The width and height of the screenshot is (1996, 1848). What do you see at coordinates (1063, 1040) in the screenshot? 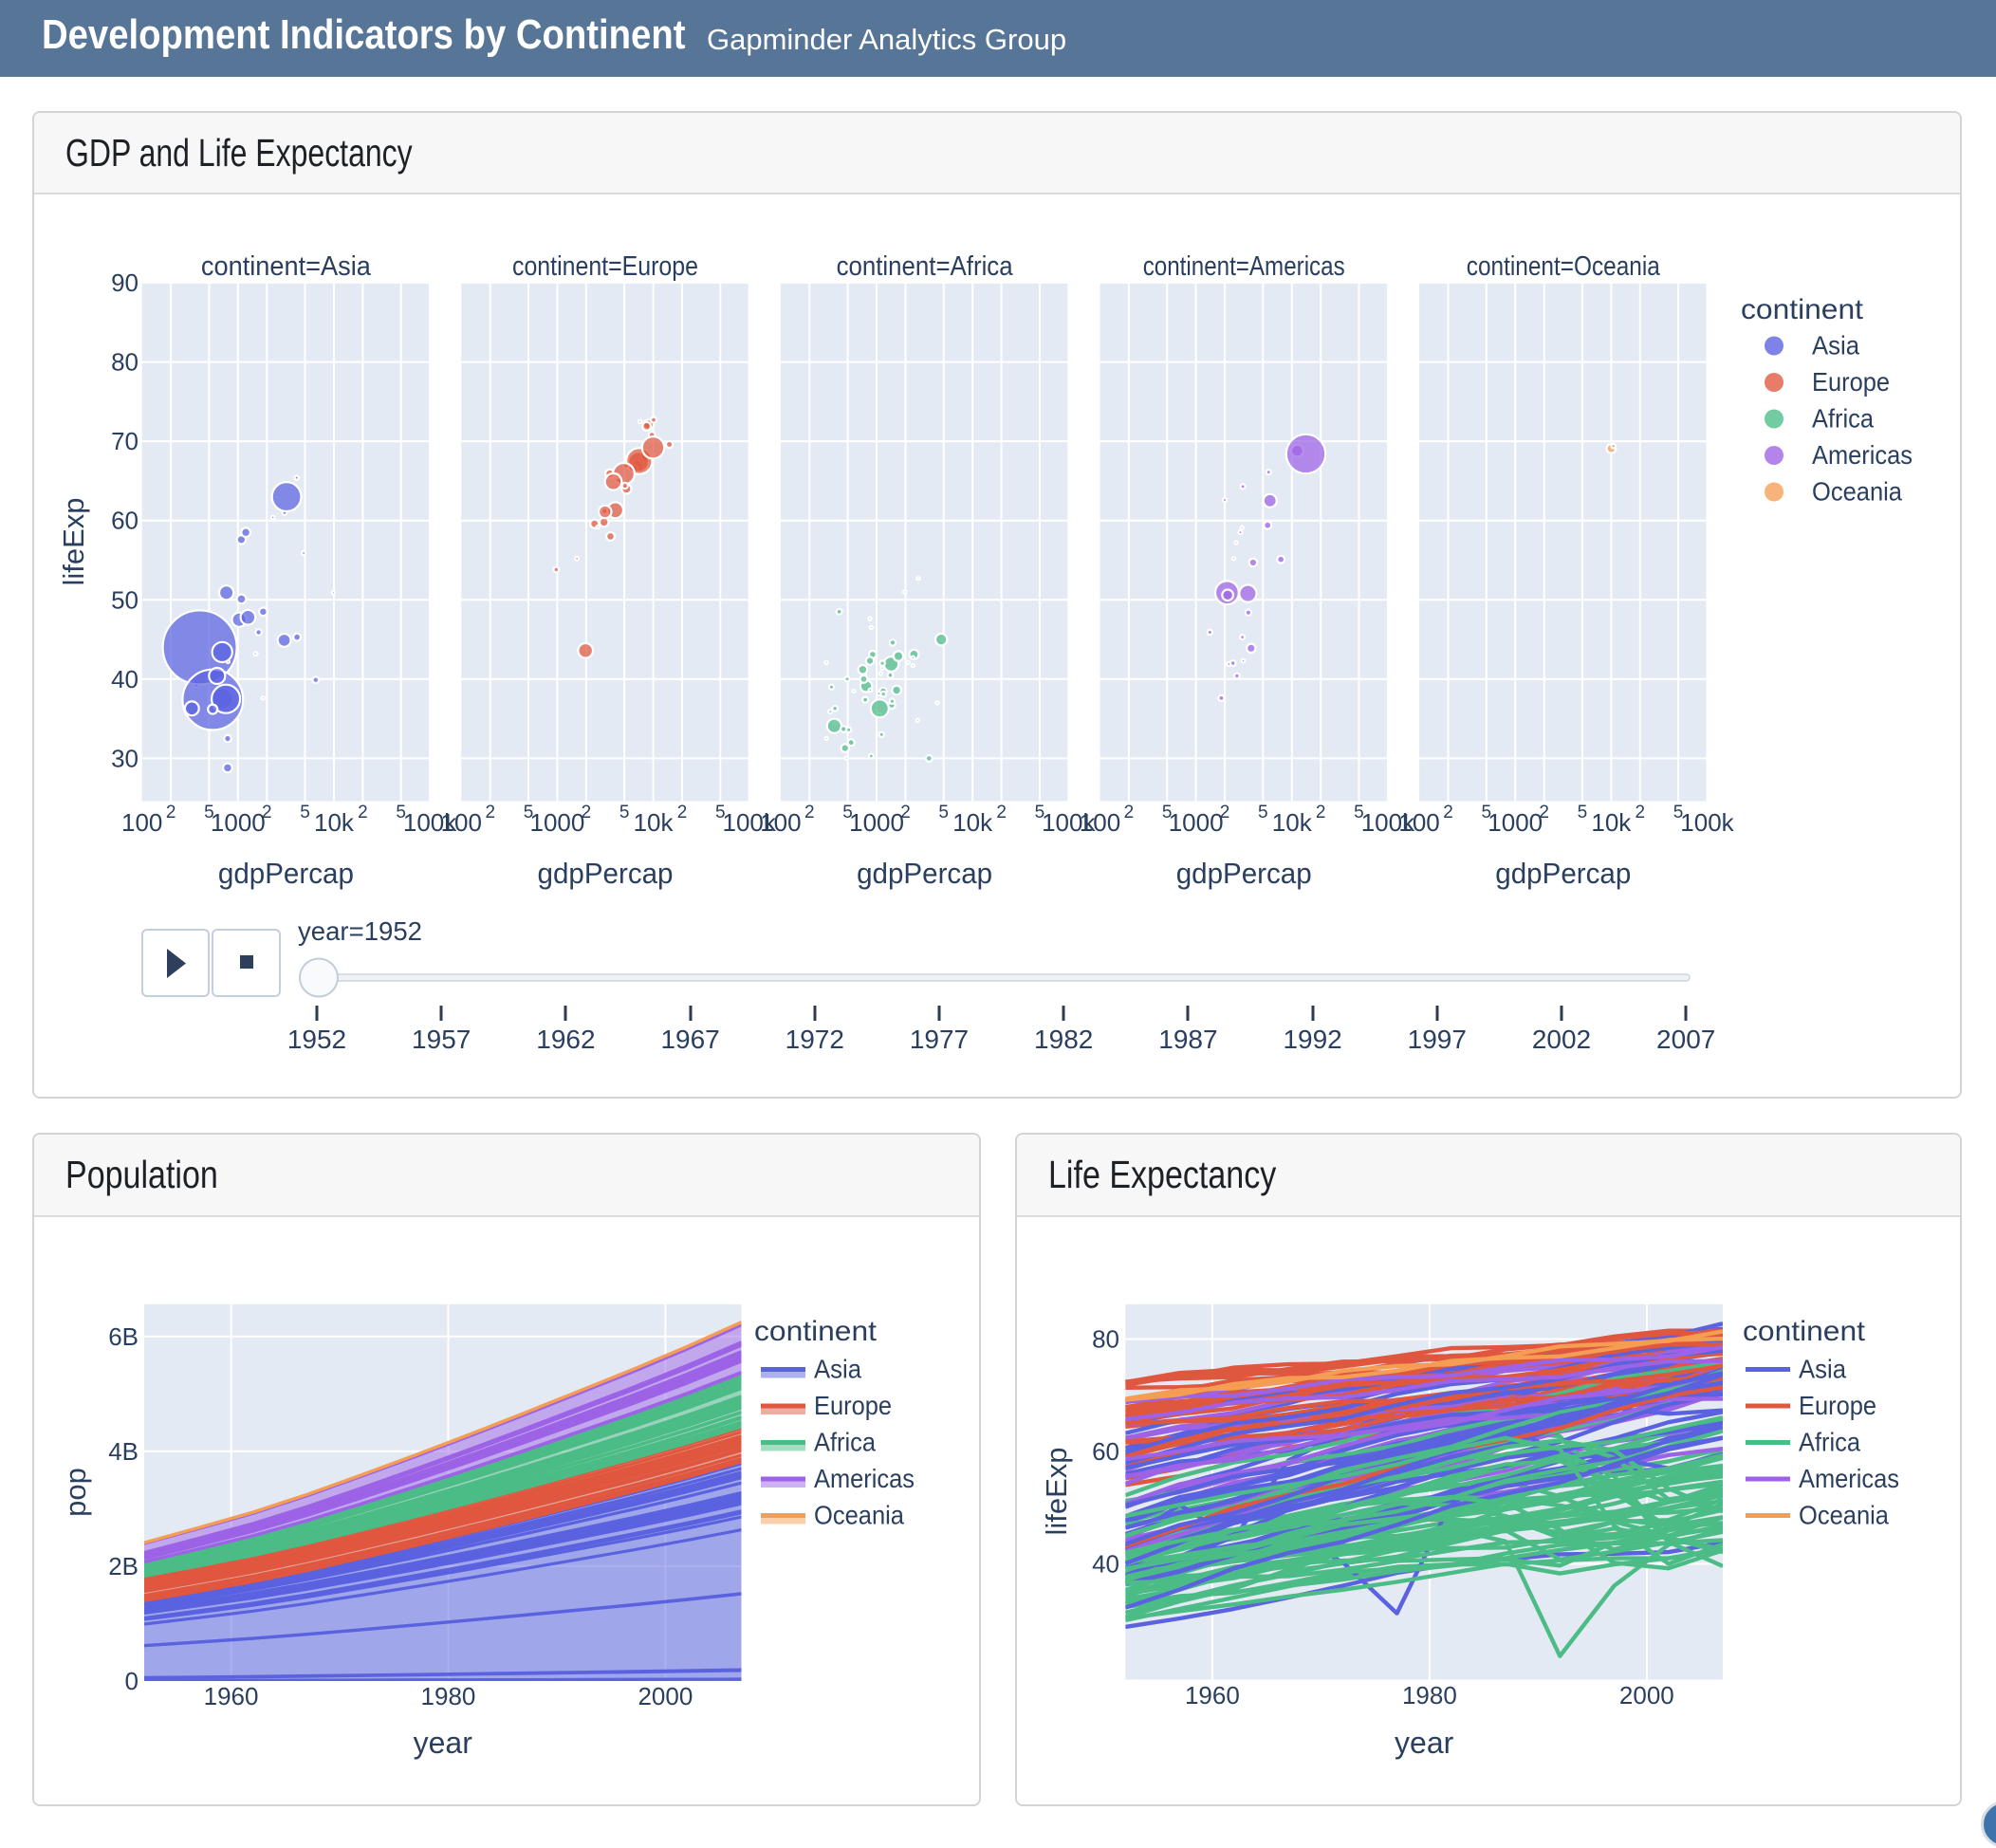
I see `svg-text: 1982` at bounding box center [1063, 1040].